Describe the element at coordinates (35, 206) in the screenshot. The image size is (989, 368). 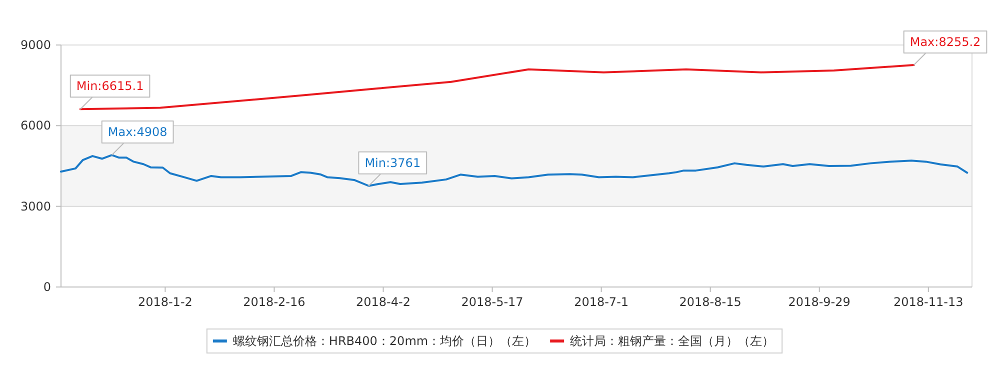
I see `y-tick-label: 3000` at that location.